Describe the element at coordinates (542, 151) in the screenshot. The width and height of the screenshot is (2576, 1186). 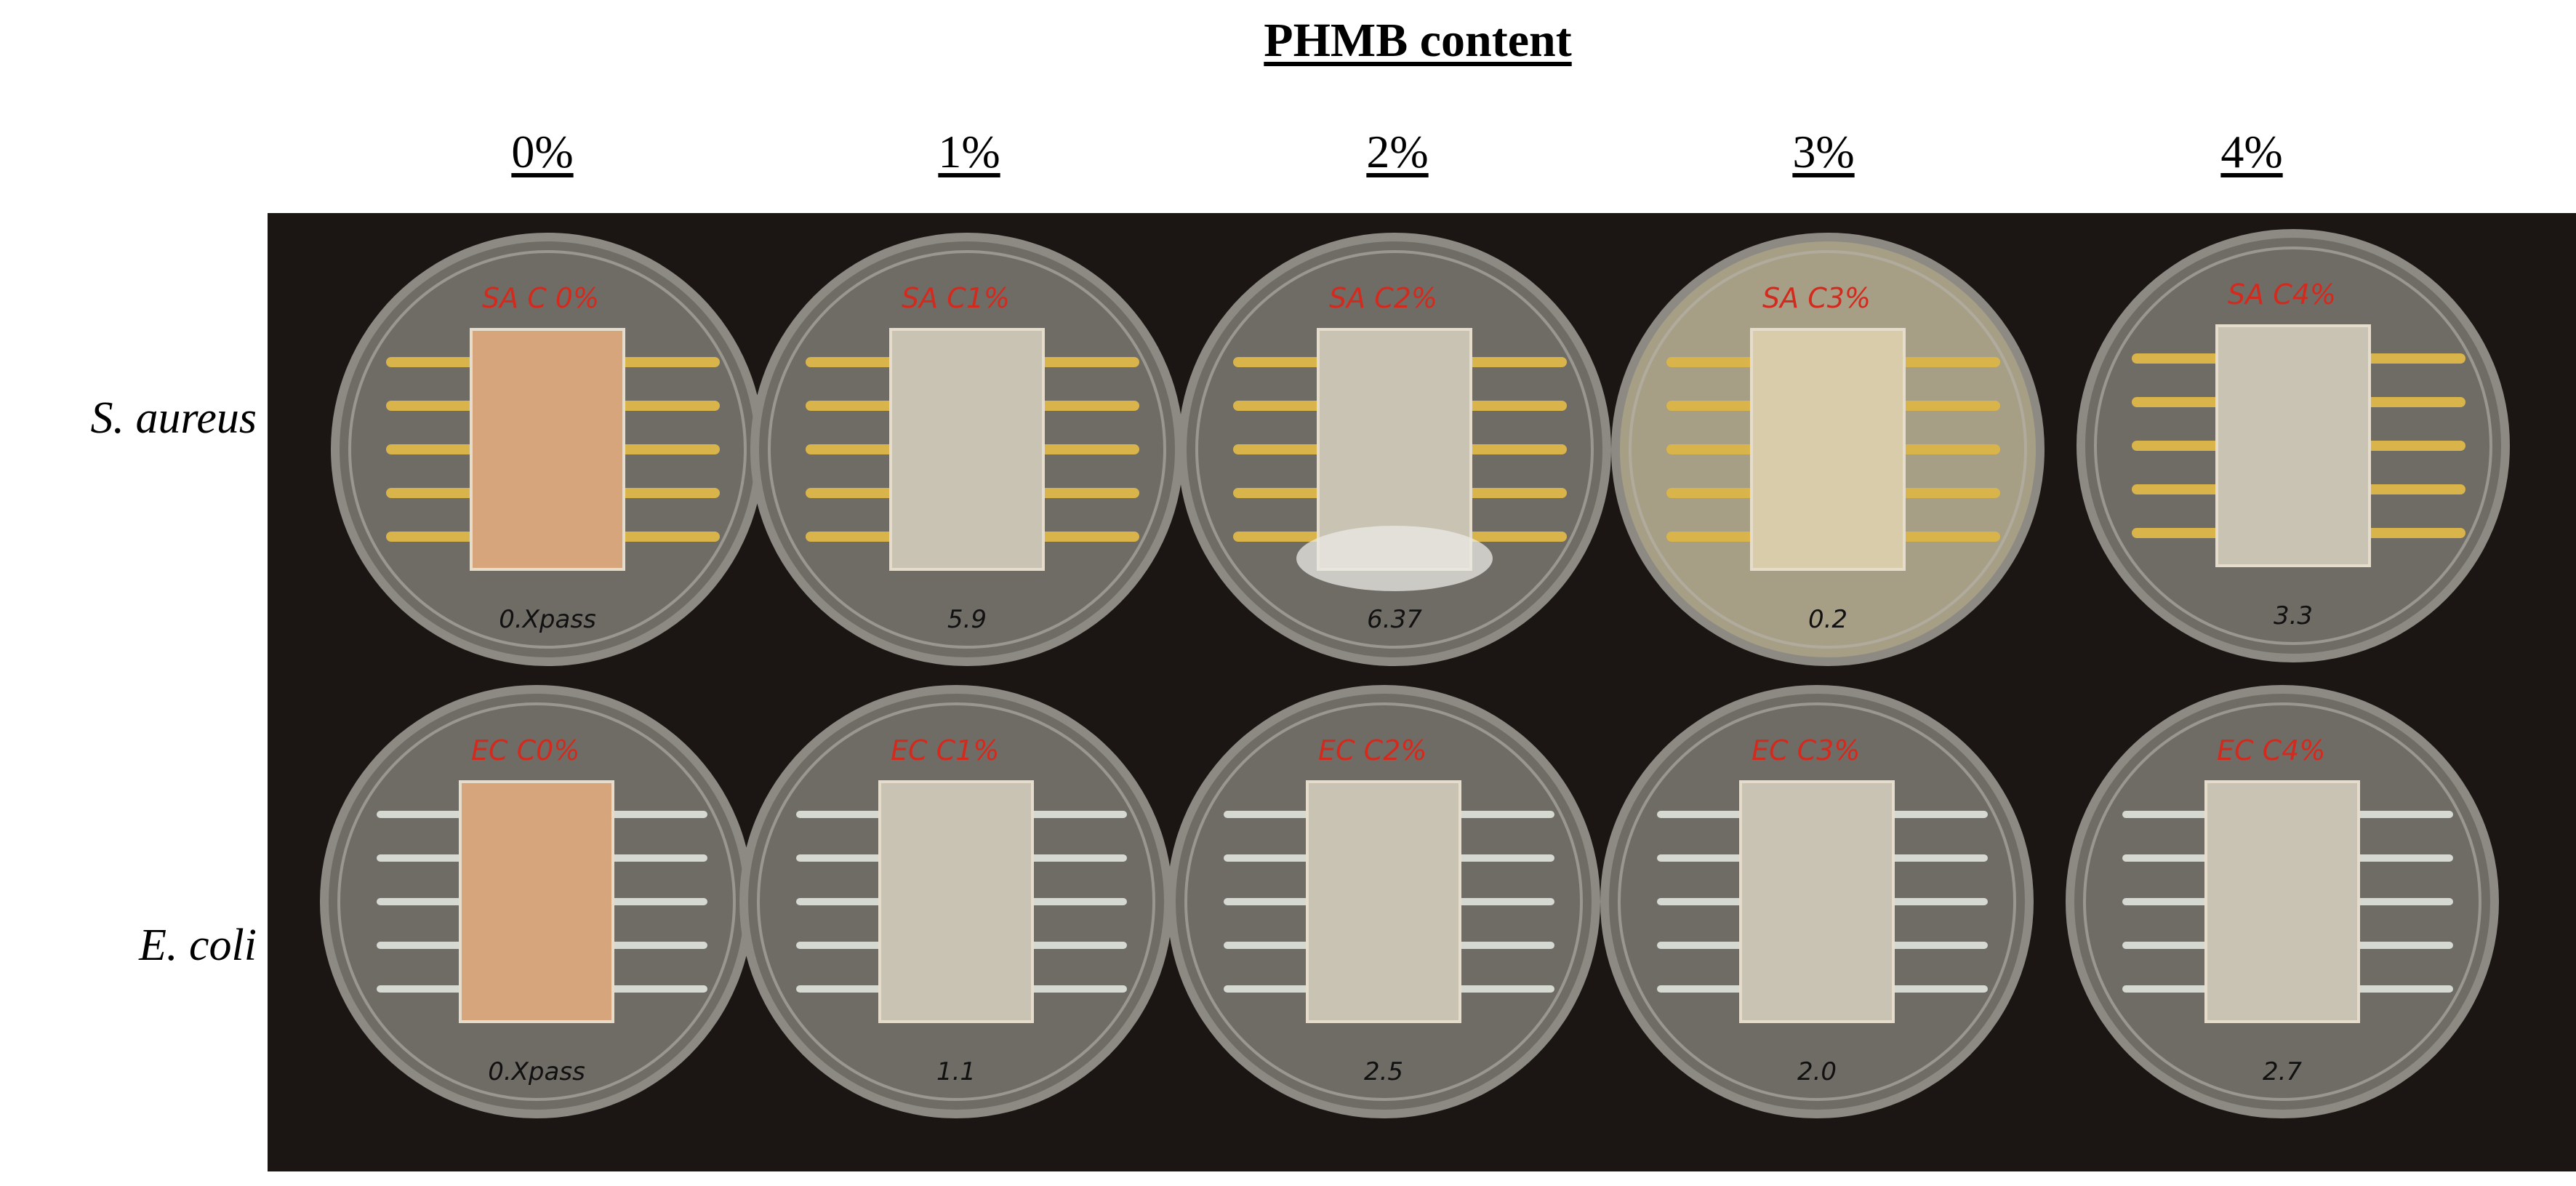
I see `column-label-0: 0%` at that location.